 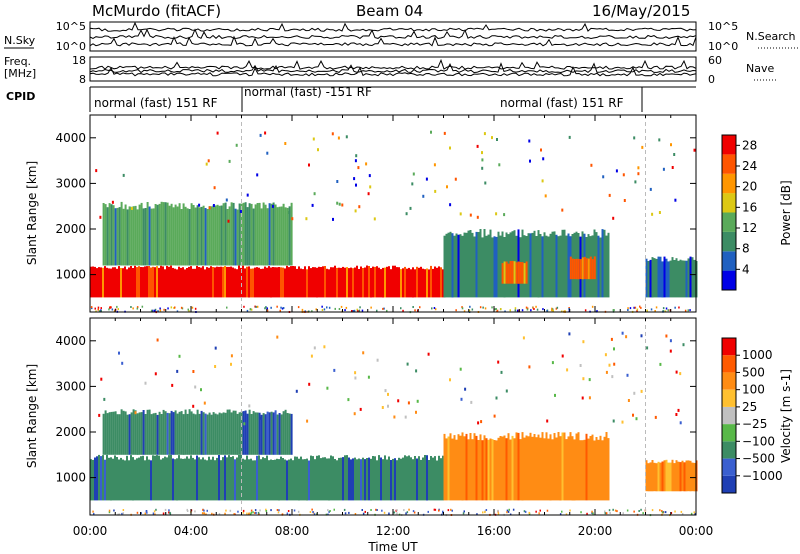 What do you see at coordinates (753, 372) in the screenshot?
I see `velocity-colorbar-tick-label: 500` at bounding box center [753, 372].